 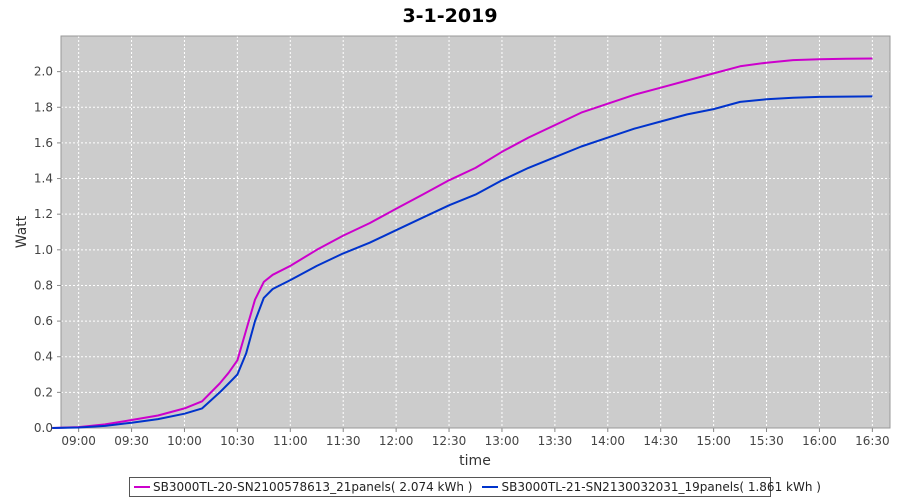 What do you see at coordinates (78, 441) in the screenshot?
I see `x-tick-label: 09:00` at bounding box center [78, 441].